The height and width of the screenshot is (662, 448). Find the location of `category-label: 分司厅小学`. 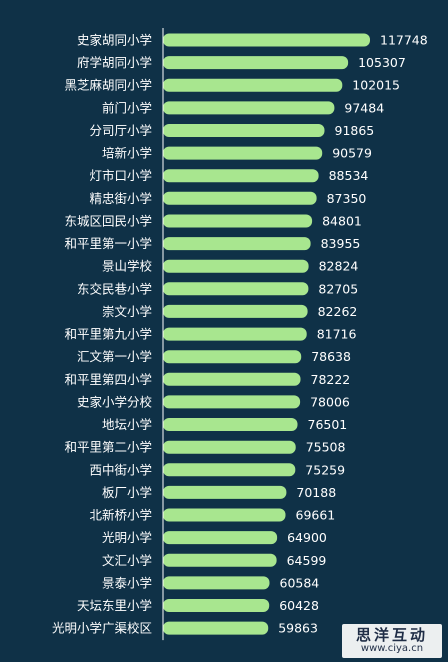

category-label: 分司厅小学 is located at coordinates (120, 130).